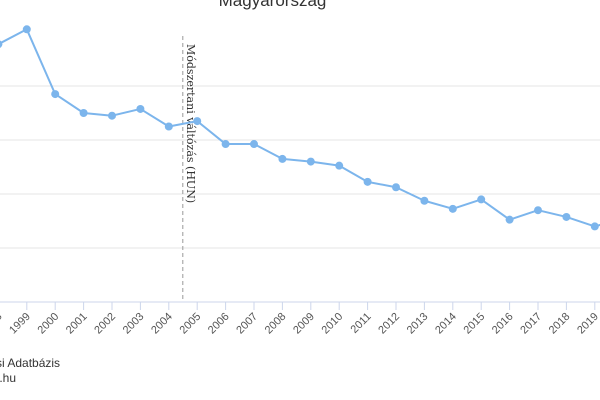 Image resolution: width=600 pixels, height=400 pixels. Describe the element at coordinates (1, 44) in the screenshot. I see `data-point-1998` at that location.